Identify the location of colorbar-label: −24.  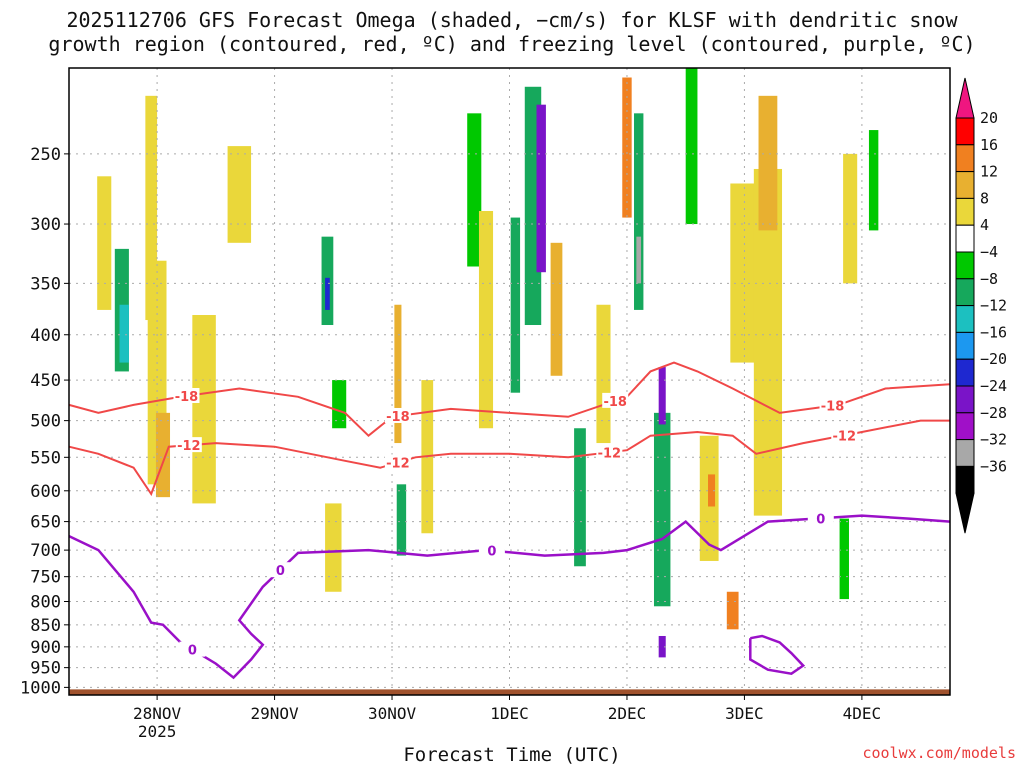
(993, 386).